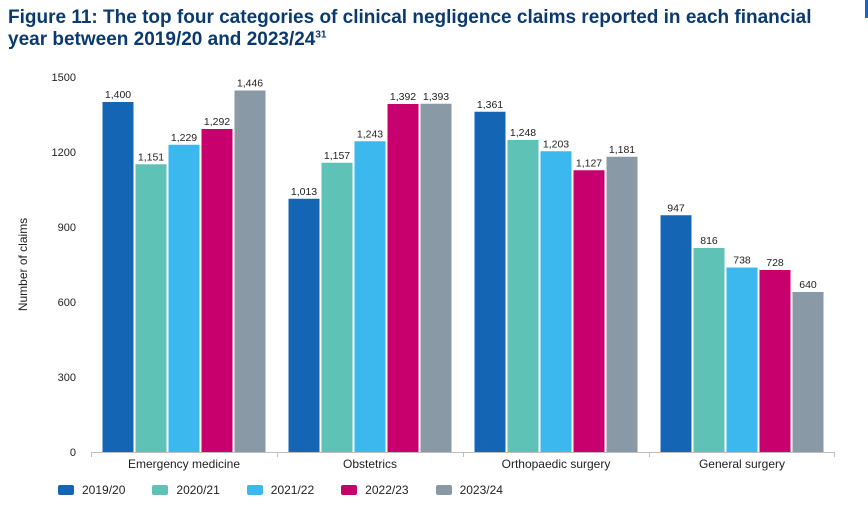  I want to click on data-label: 1,203, so click(556, 144).